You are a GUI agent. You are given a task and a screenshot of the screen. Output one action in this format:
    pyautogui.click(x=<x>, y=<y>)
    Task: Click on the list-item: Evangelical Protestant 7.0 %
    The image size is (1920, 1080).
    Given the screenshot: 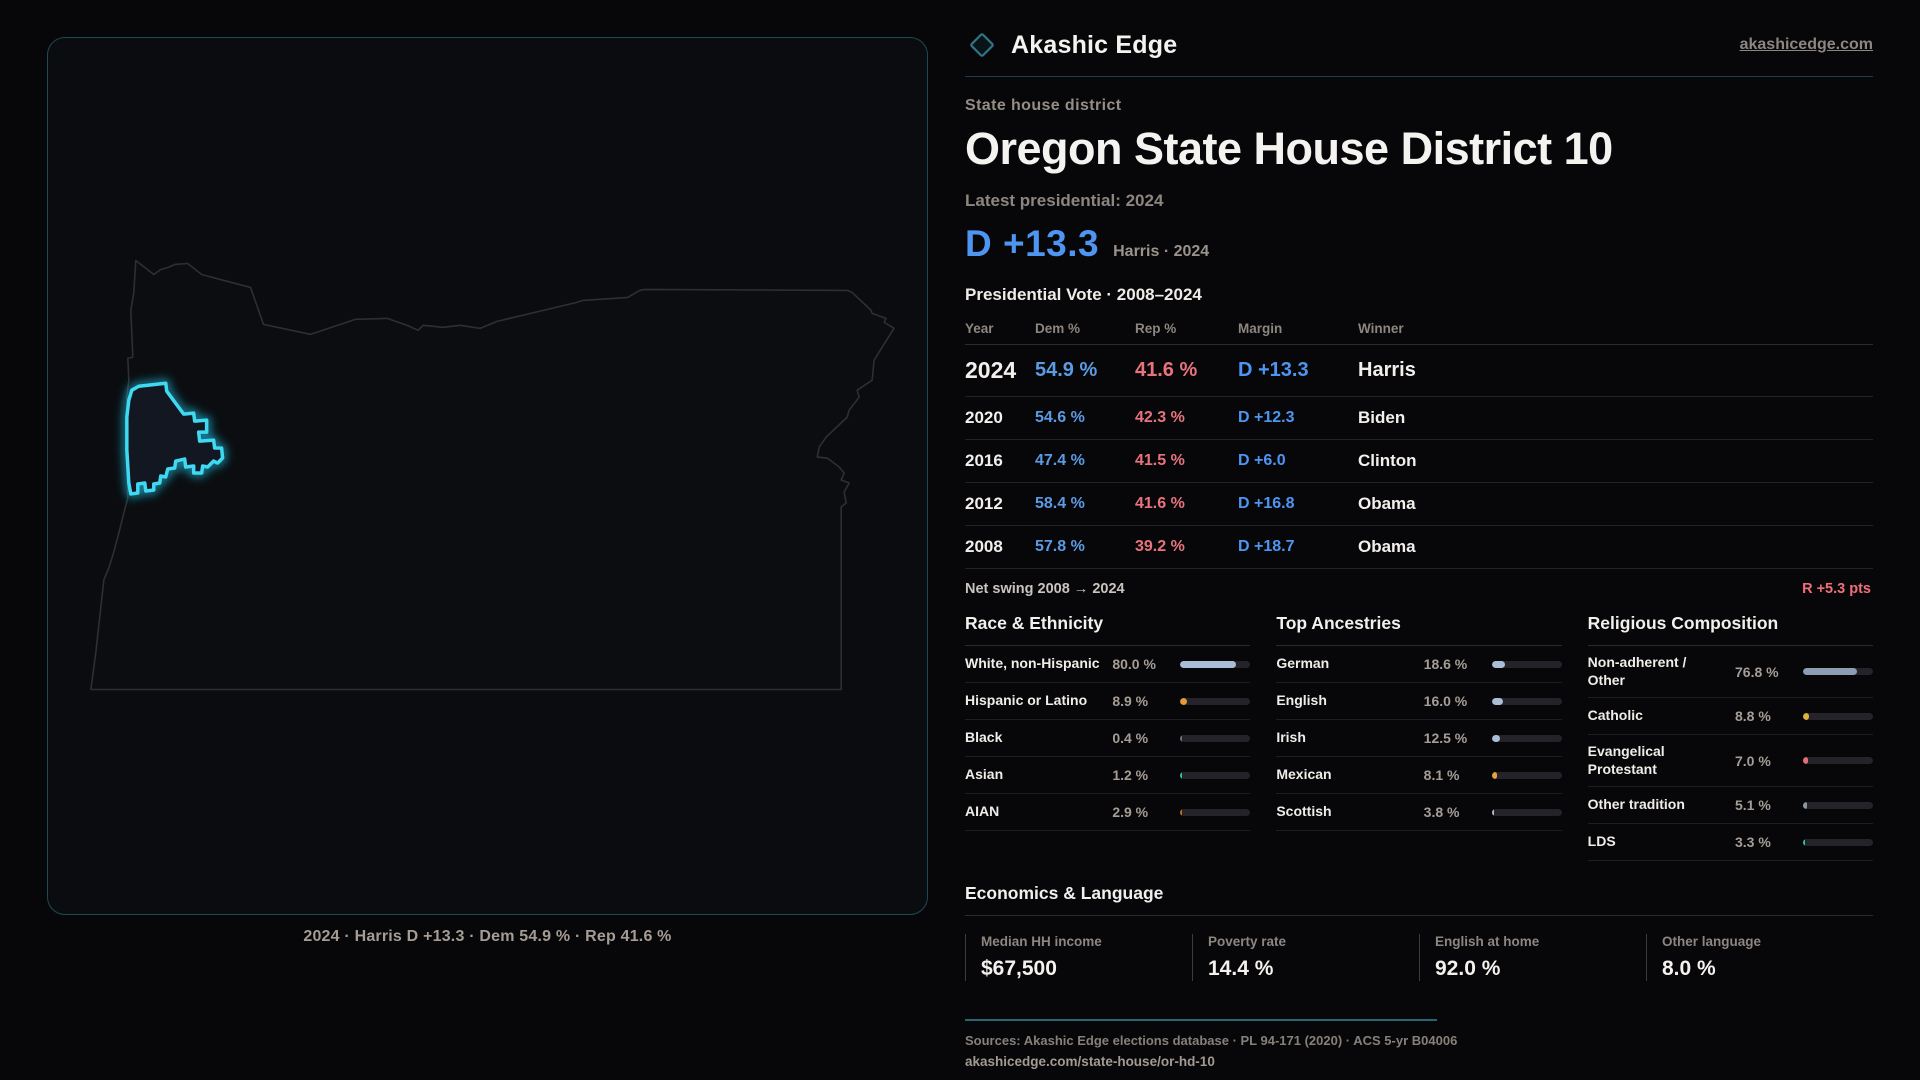 What is the action you would take?
    pyautogui.click(x=1730, y=761)
    